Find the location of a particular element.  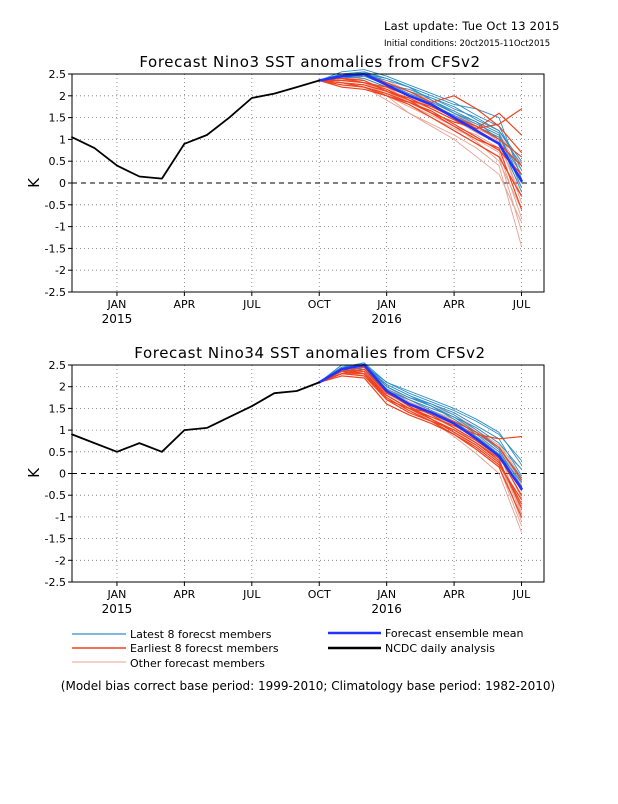

nino34-ytick-label: 0.5 is located at coordinates (58, 452).